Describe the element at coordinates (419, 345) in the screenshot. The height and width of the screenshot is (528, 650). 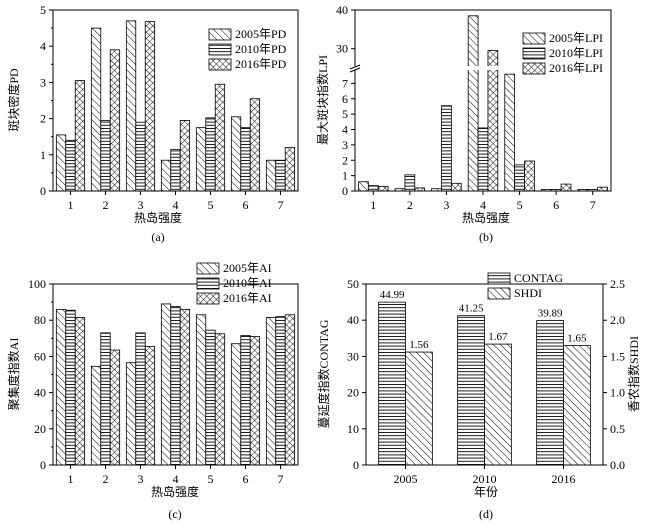
I see `bar-value-label: 1.56` at that location.